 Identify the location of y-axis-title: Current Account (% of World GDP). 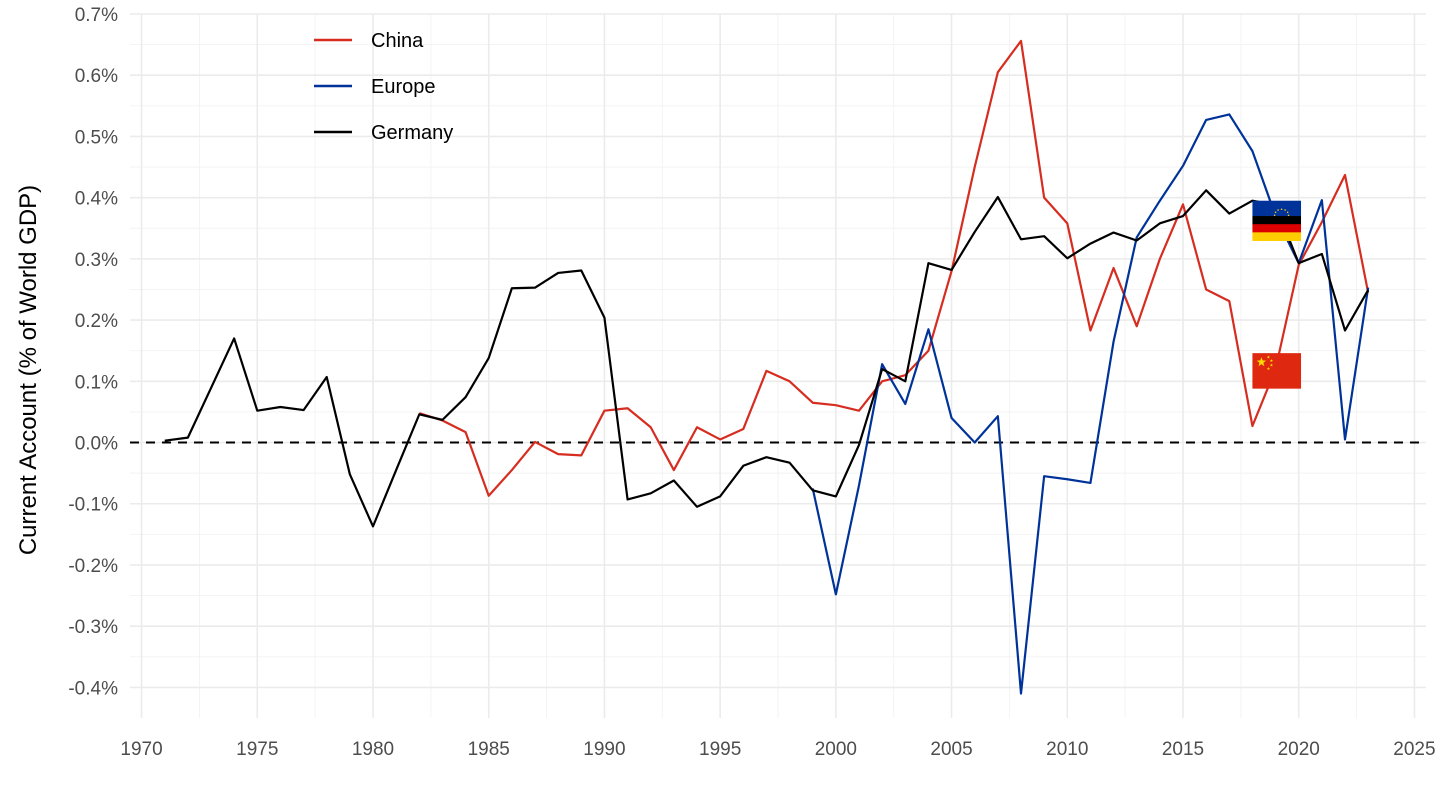
(28, 370).